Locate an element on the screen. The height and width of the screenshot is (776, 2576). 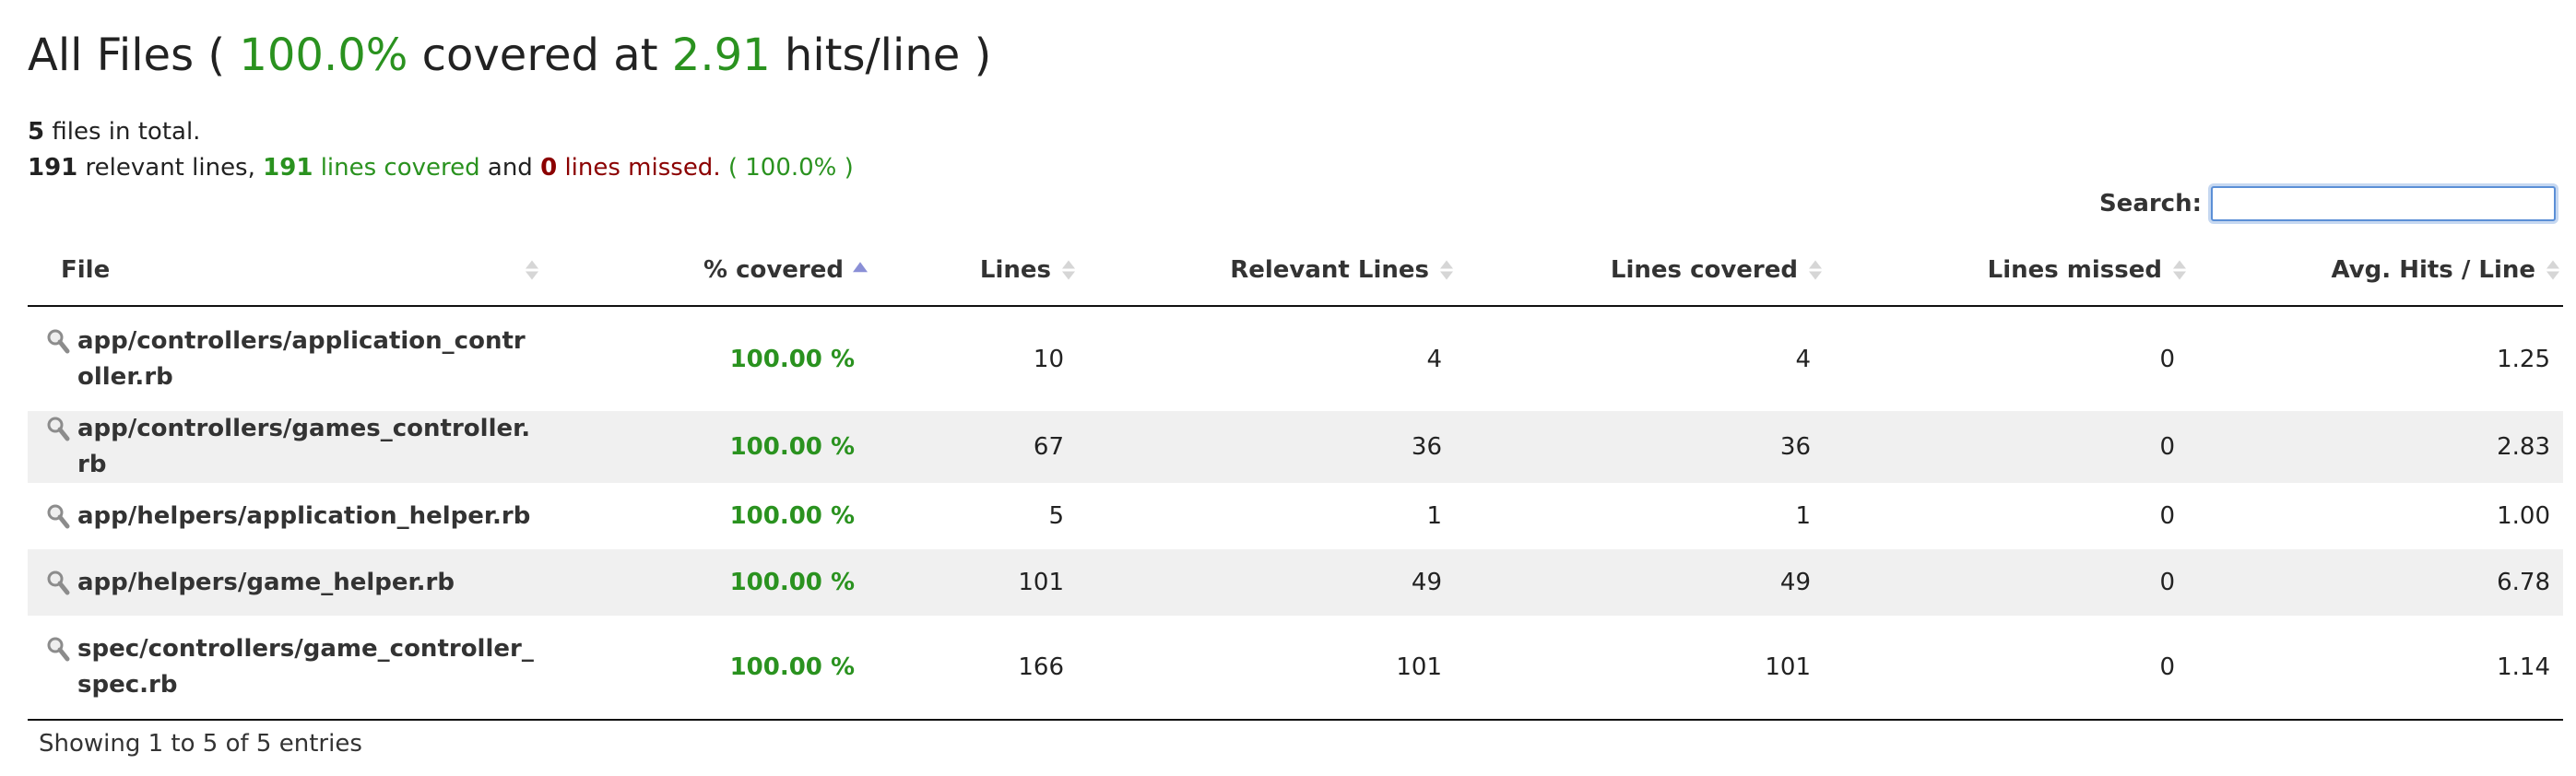
lines-covered-cell: 49 is located at coordinates (1795, 582).